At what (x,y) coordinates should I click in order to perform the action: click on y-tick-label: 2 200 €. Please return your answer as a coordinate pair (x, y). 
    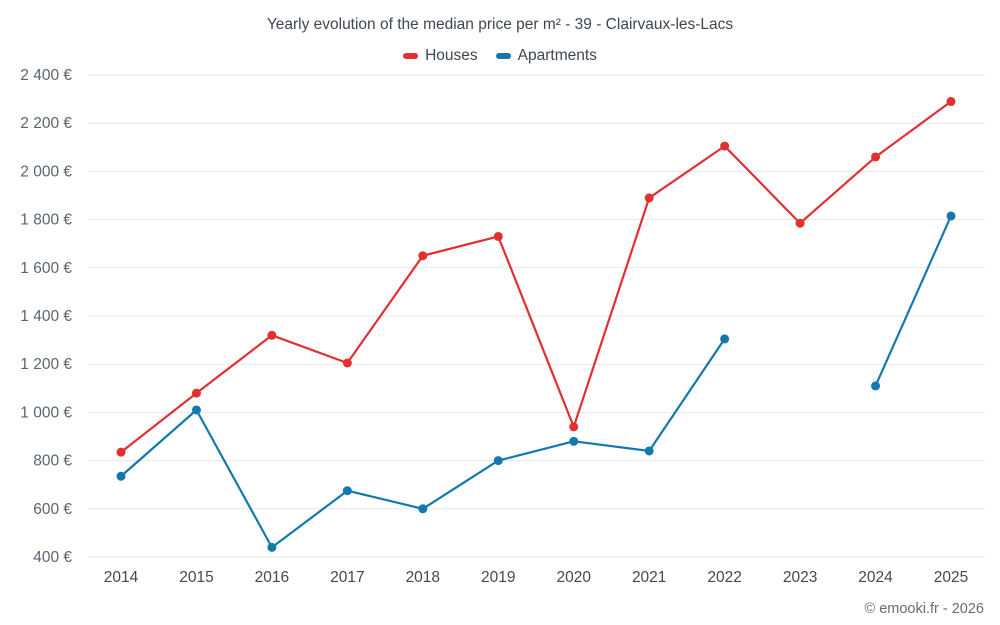
    Looking at the image, I should click on (46, 123).